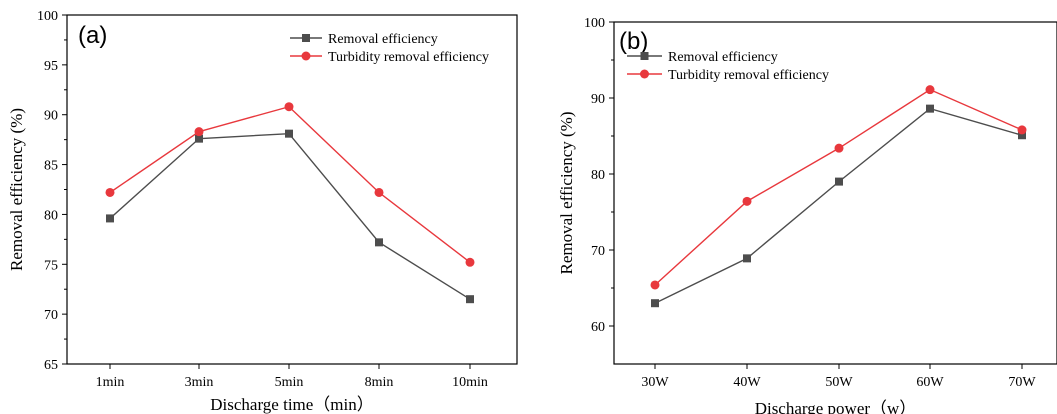 This screenshot has height=414, width=1057. I want to click on x-tick-label: 3min, so click(199, 382).